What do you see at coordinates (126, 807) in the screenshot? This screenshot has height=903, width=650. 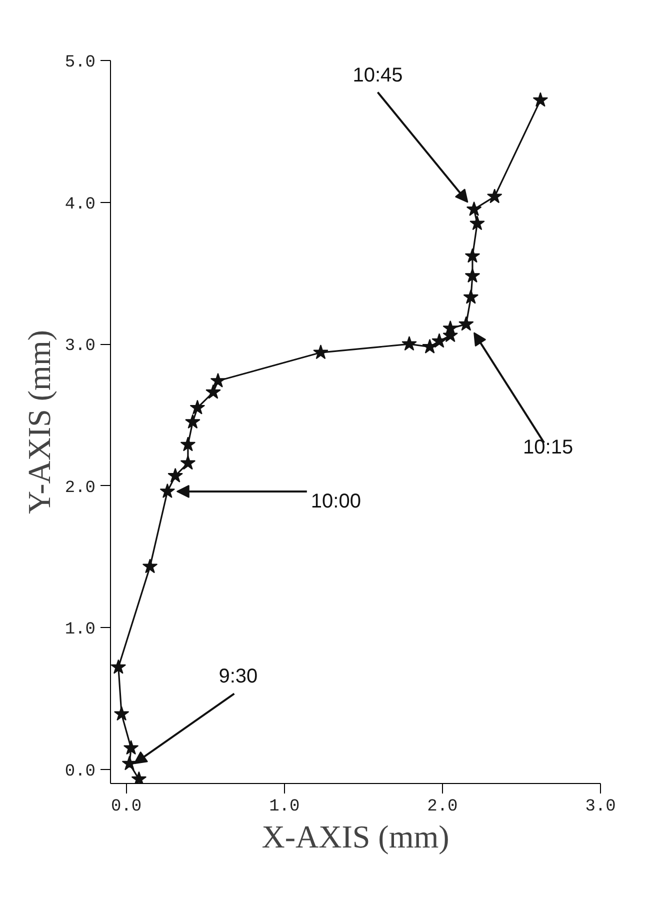 I see `x-tick-label: 0.0` at bounding box center [126, 807].